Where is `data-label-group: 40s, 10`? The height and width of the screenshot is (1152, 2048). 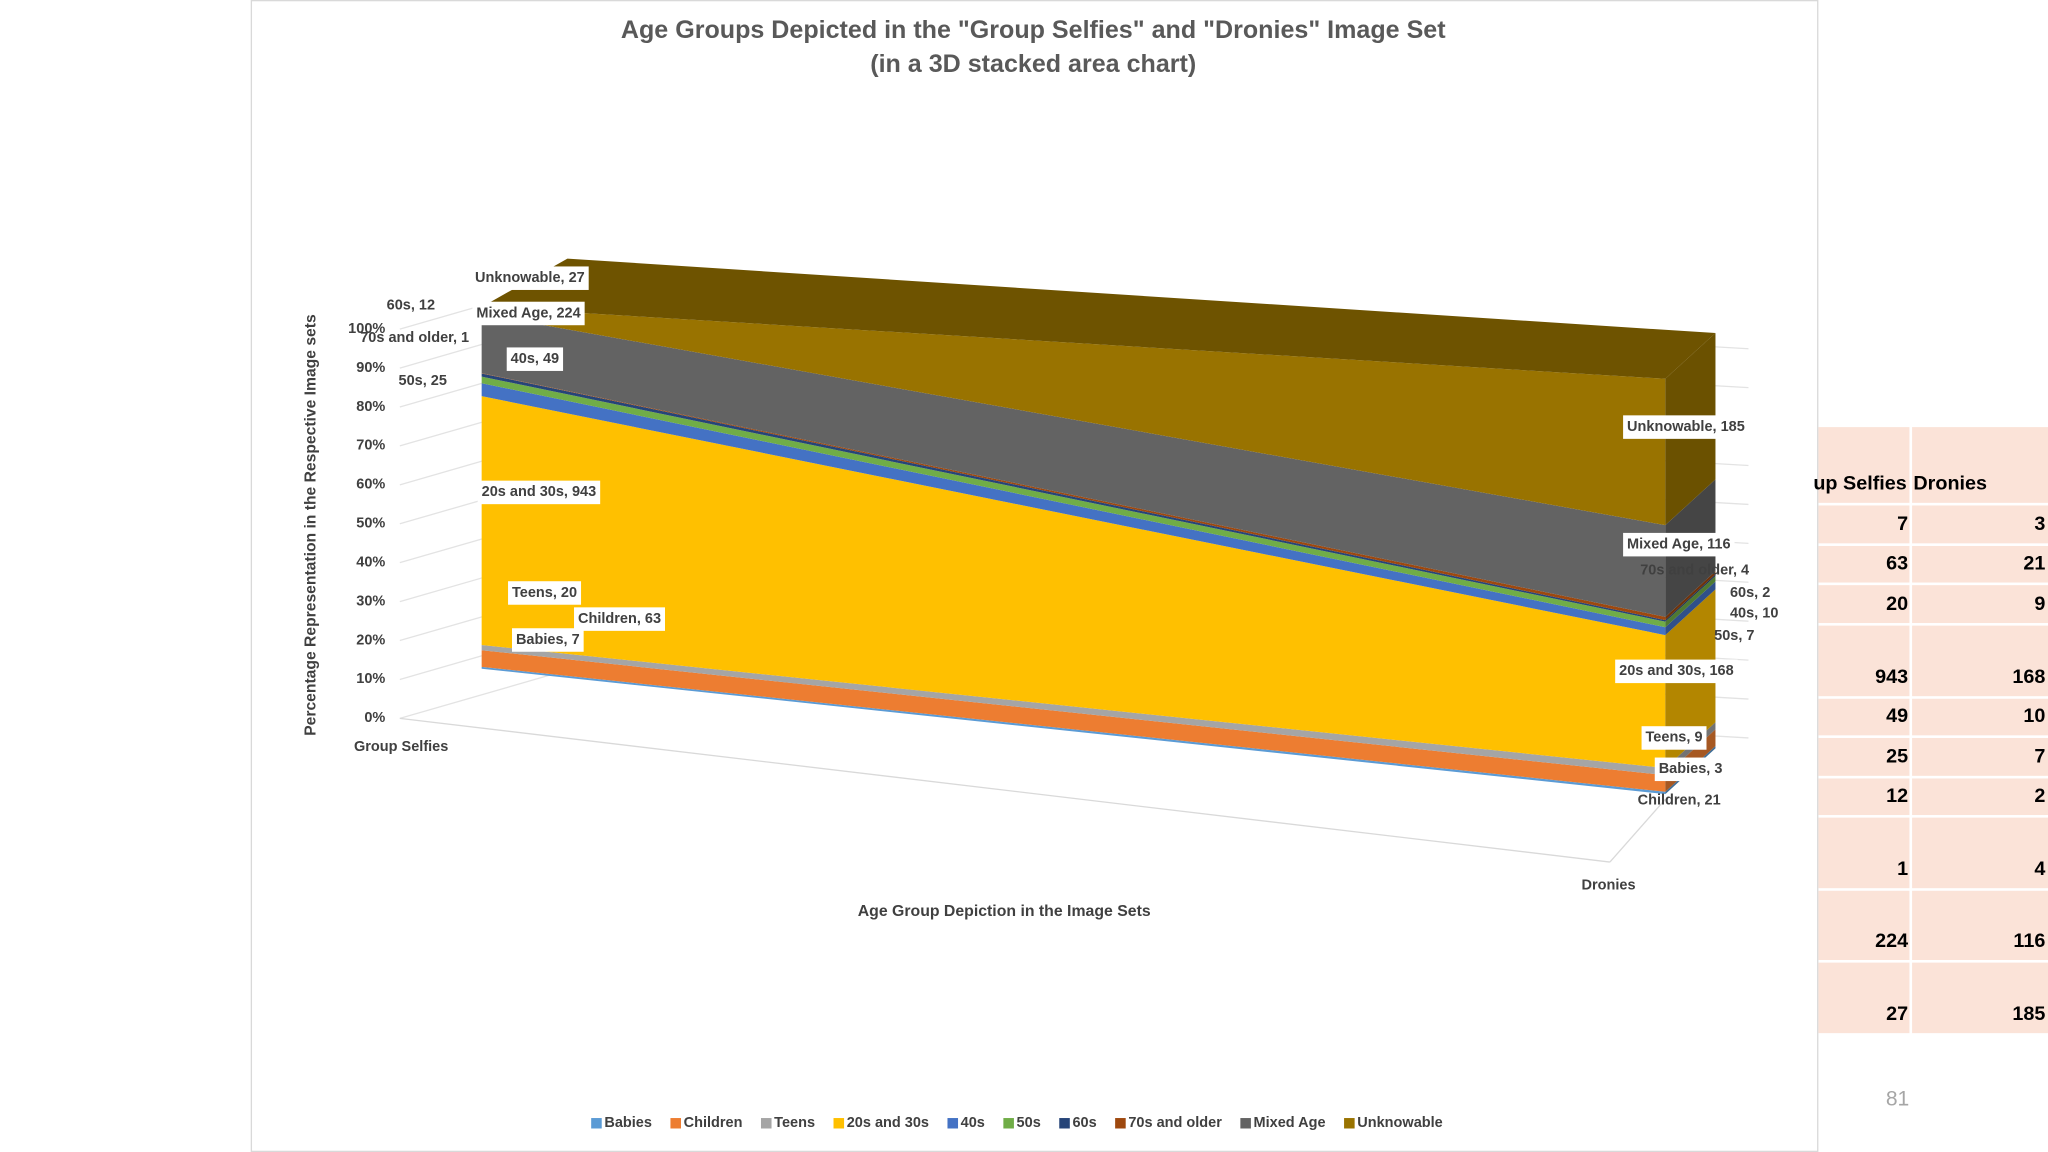
data-label-group: 40s, 10 is located at coordinates (1754, 614).